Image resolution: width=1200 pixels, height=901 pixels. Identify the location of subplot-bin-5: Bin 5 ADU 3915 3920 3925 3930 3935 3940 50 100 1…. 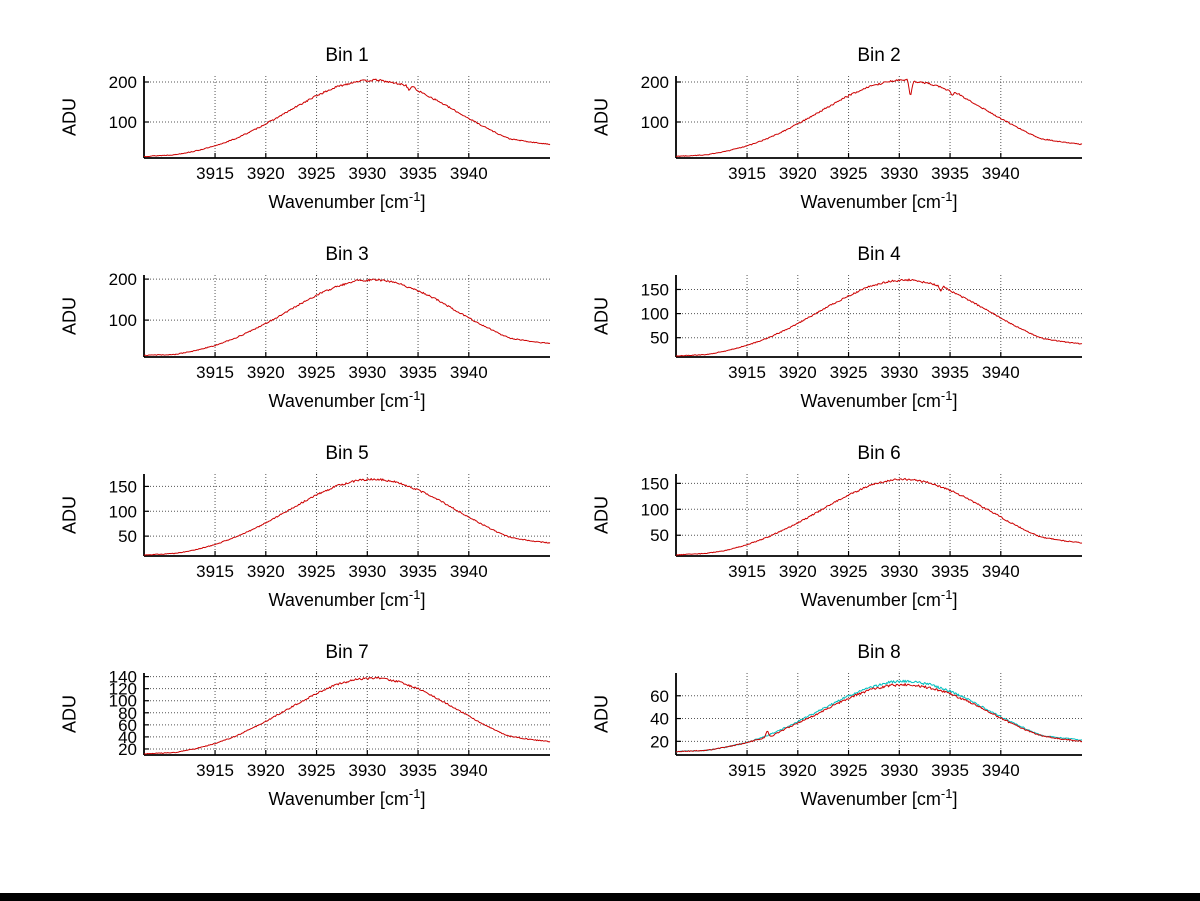
(324, 539).